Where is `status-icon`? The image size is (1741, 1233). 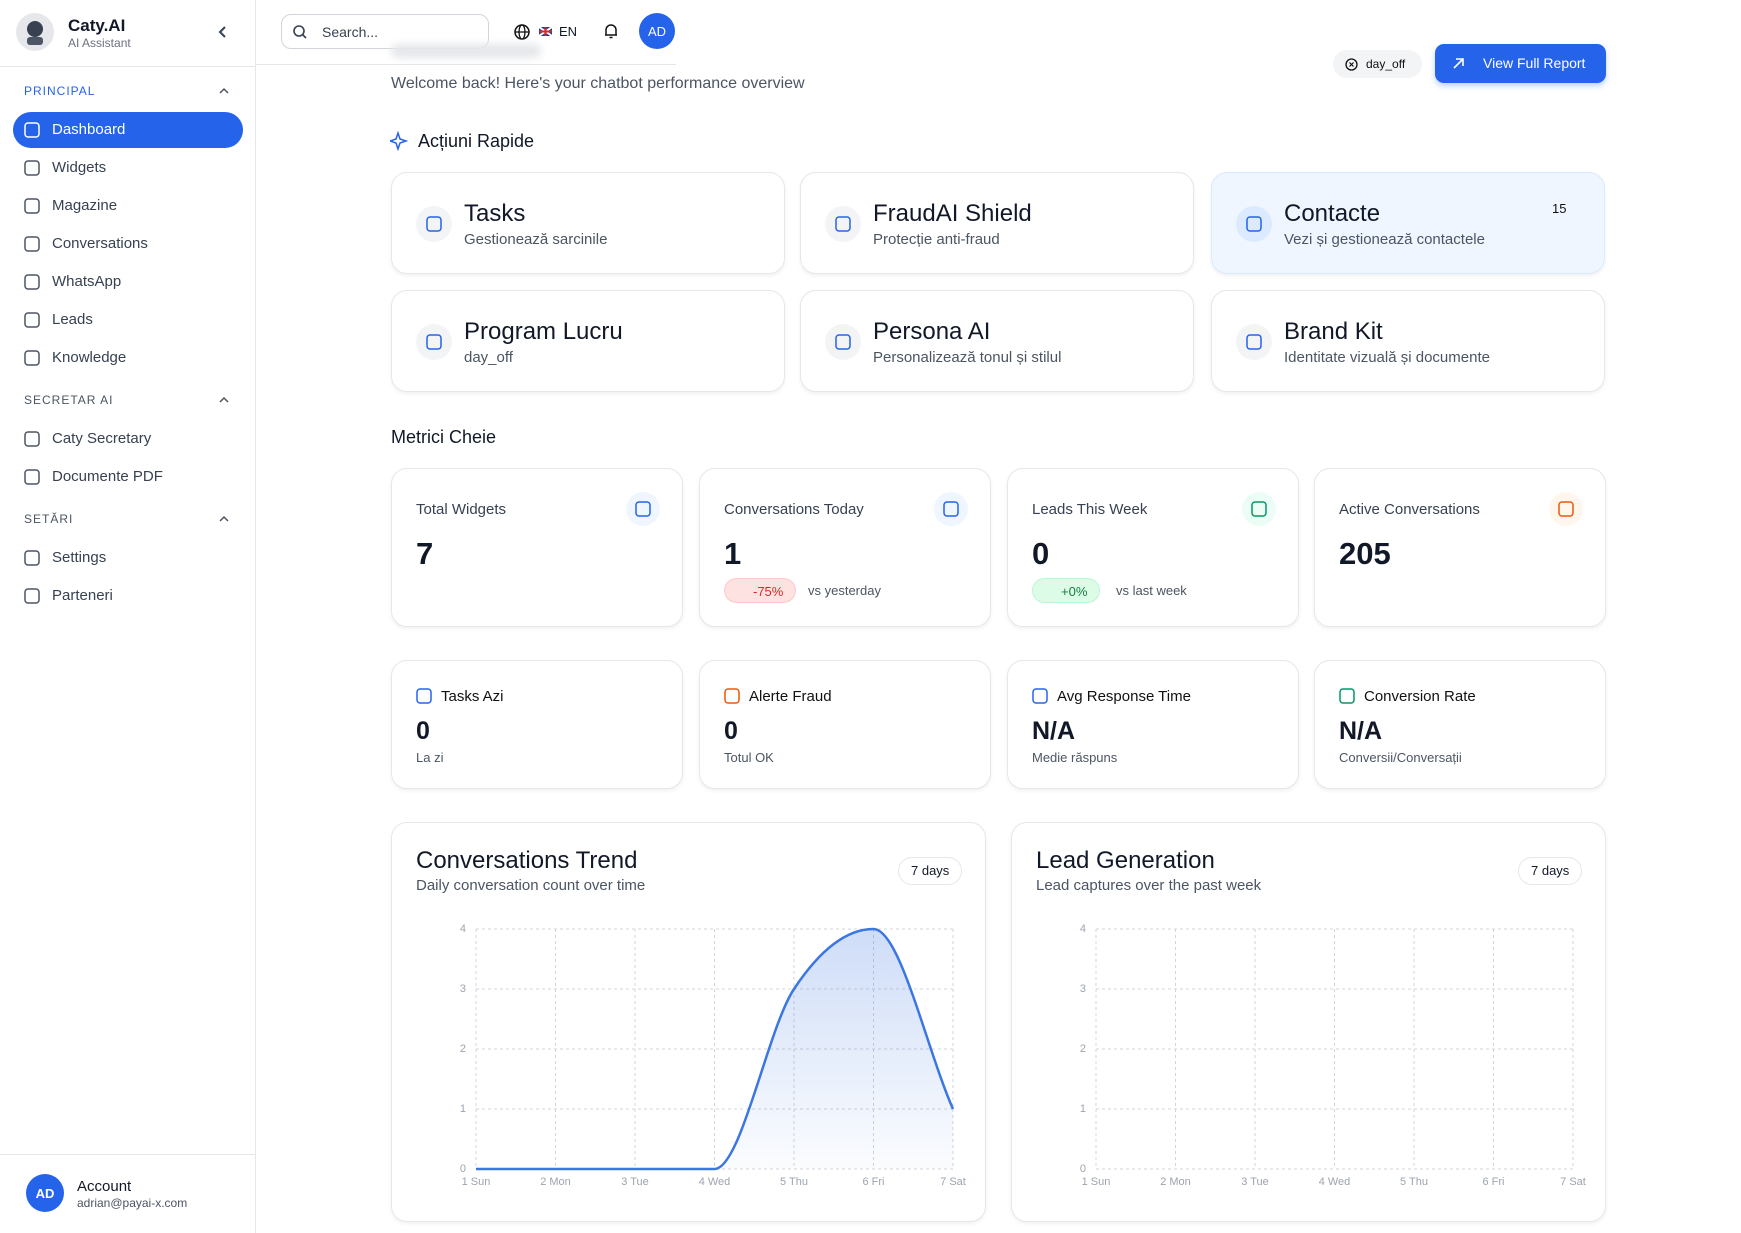
status-icon is located at coordinates (1351, 64).